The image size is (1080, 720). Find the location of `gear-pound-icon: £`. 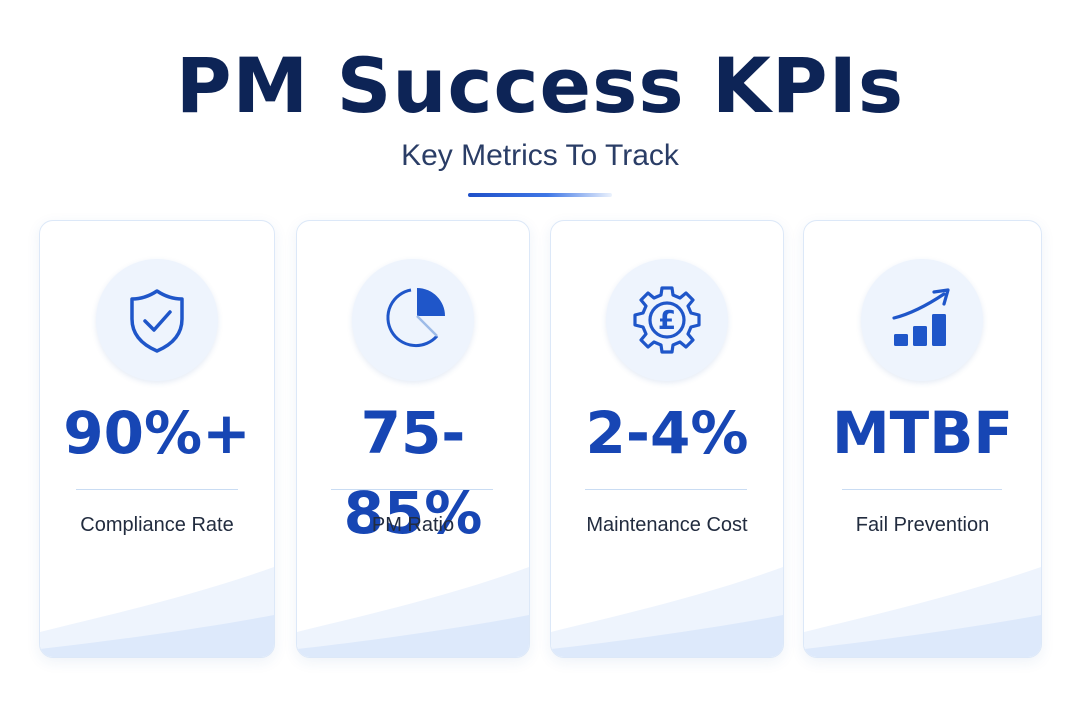

gear-pound-icon: £ is located at coordinates (667, 320).